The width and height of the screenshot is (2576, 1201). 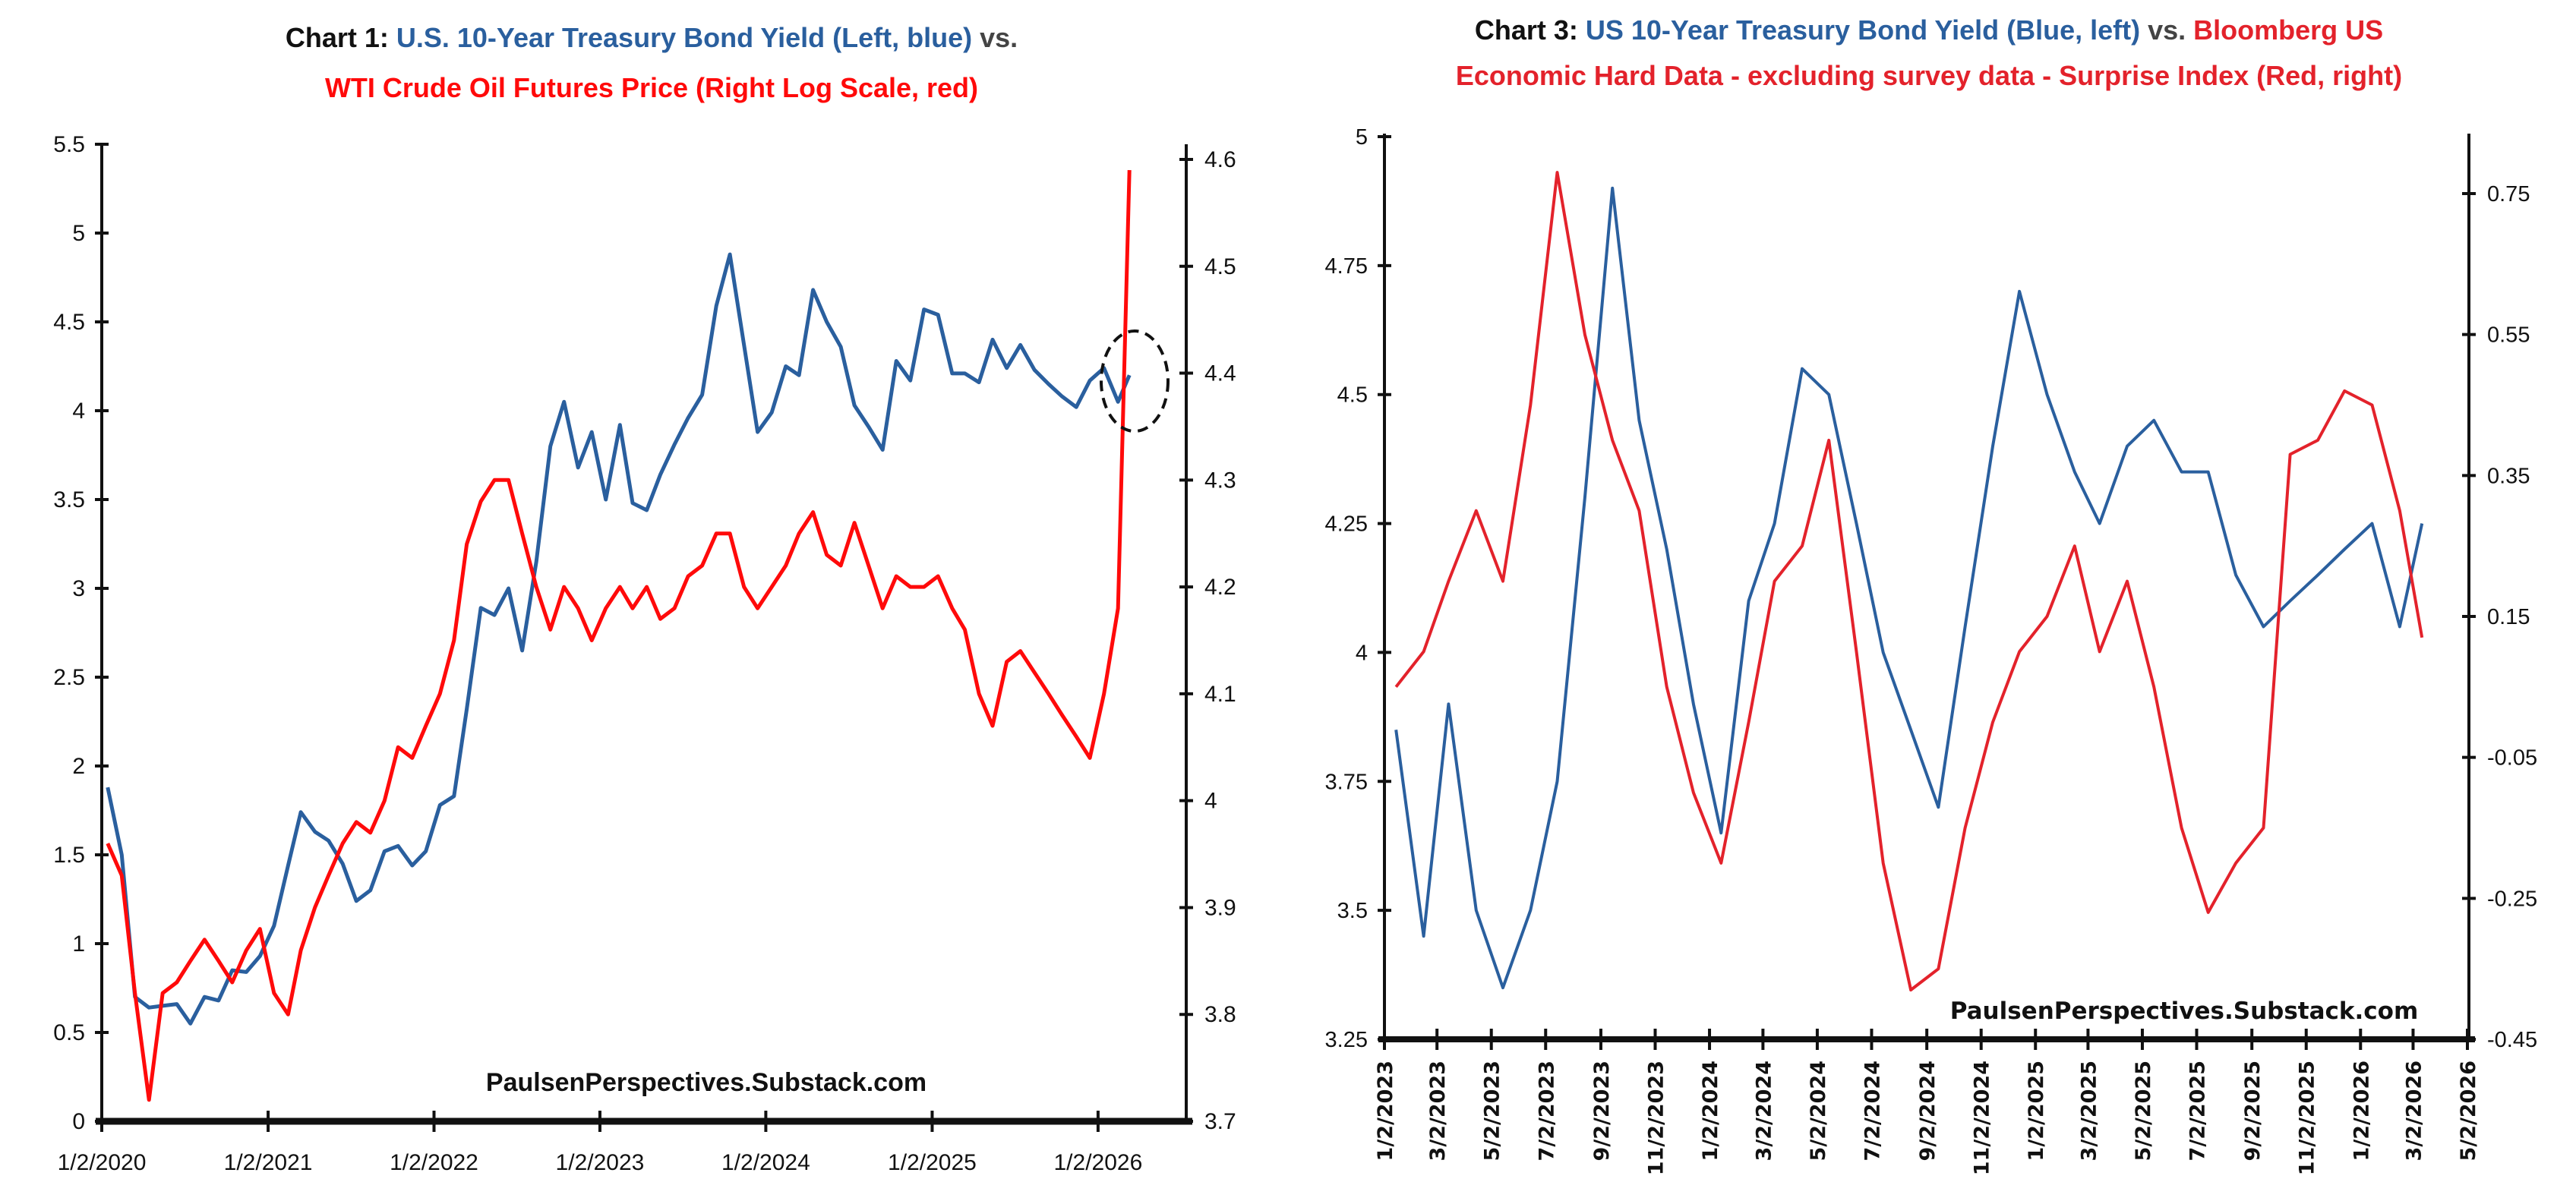 I want to click on x-tick-label: 3/2/2026, so click(x=2414, y=1111).